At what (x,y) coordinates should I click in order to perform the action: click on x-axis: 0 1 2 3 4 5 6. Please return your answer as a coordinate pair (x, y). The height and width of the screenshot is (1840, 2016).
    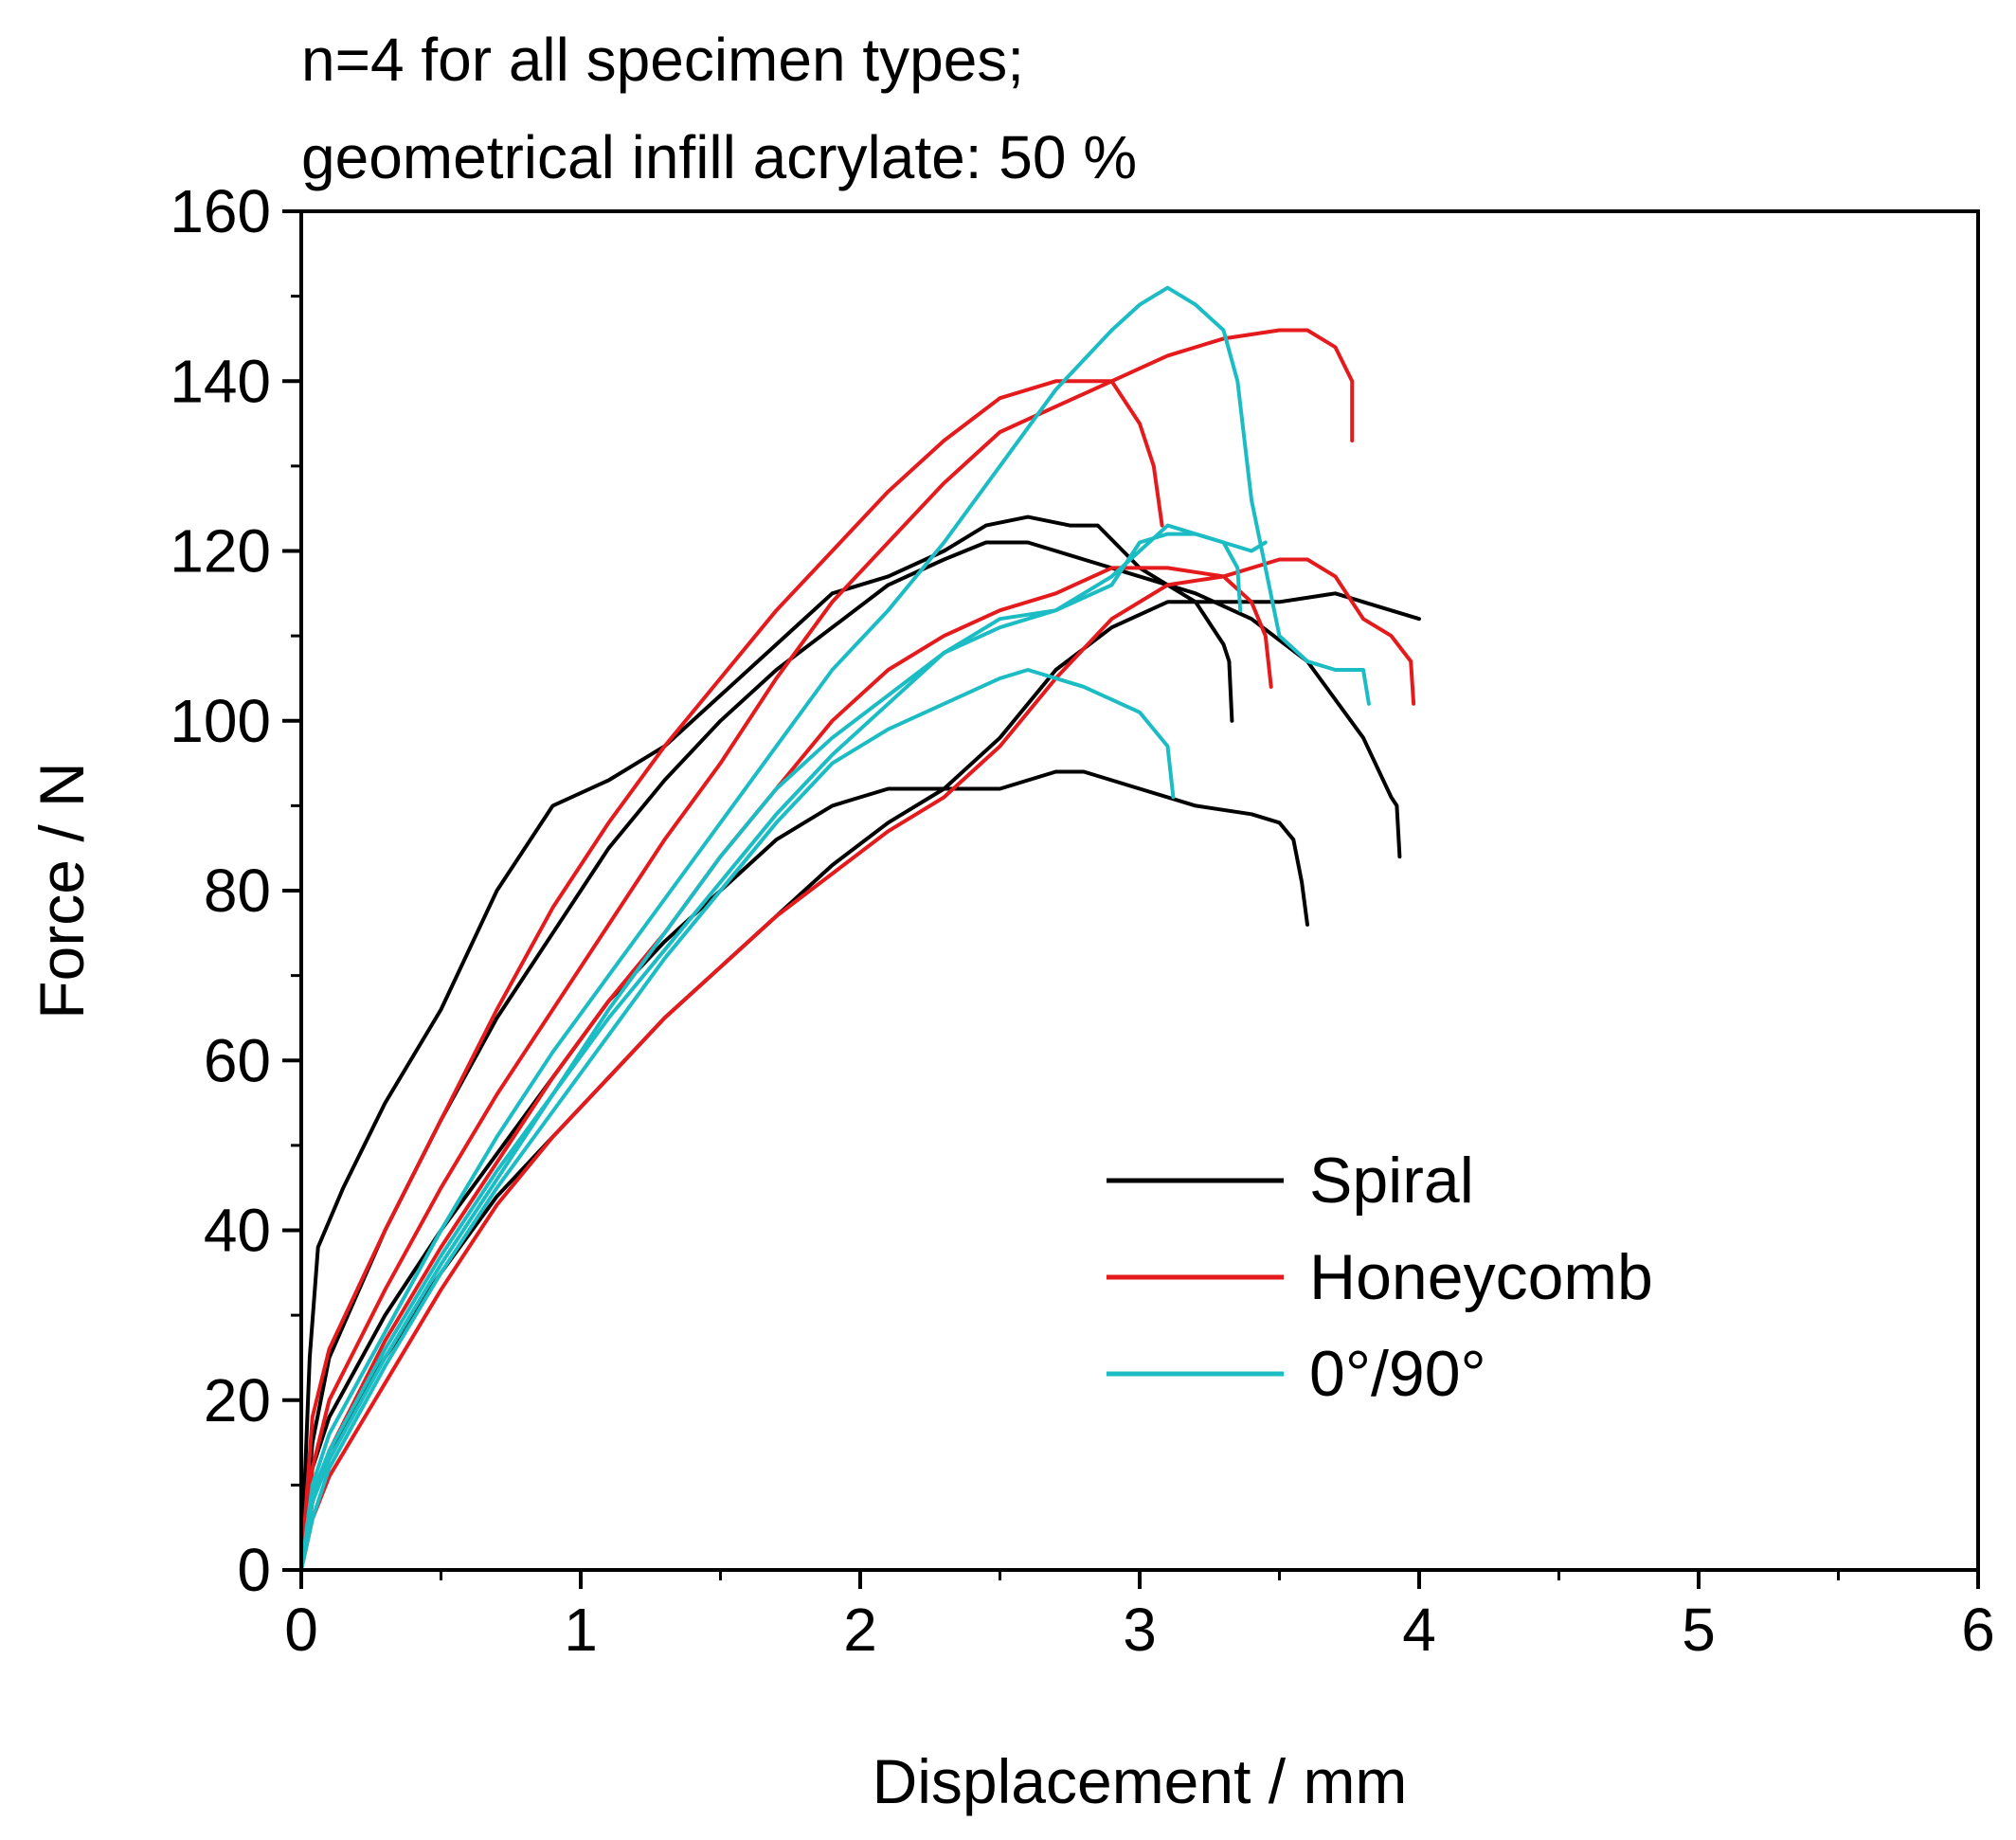
    Looking at the image, I should click on (1139, 1617).